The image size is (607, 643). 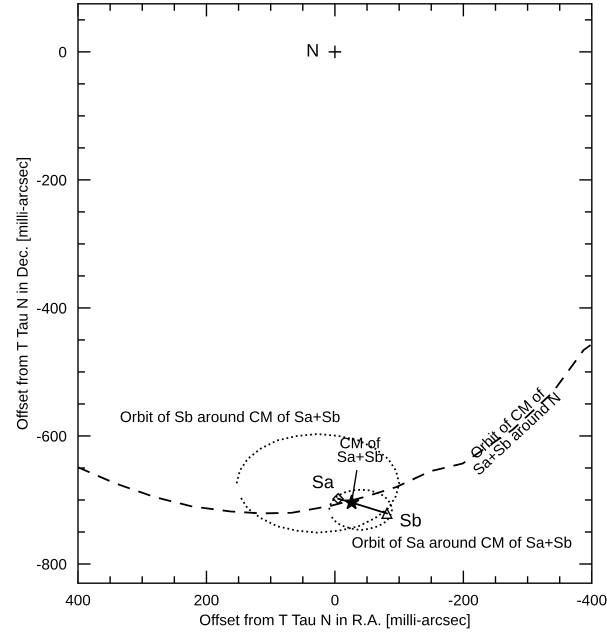 I want to click on annotation: Orbit of Sa around CM of Sa+Sb, so click(x=462, y=542).